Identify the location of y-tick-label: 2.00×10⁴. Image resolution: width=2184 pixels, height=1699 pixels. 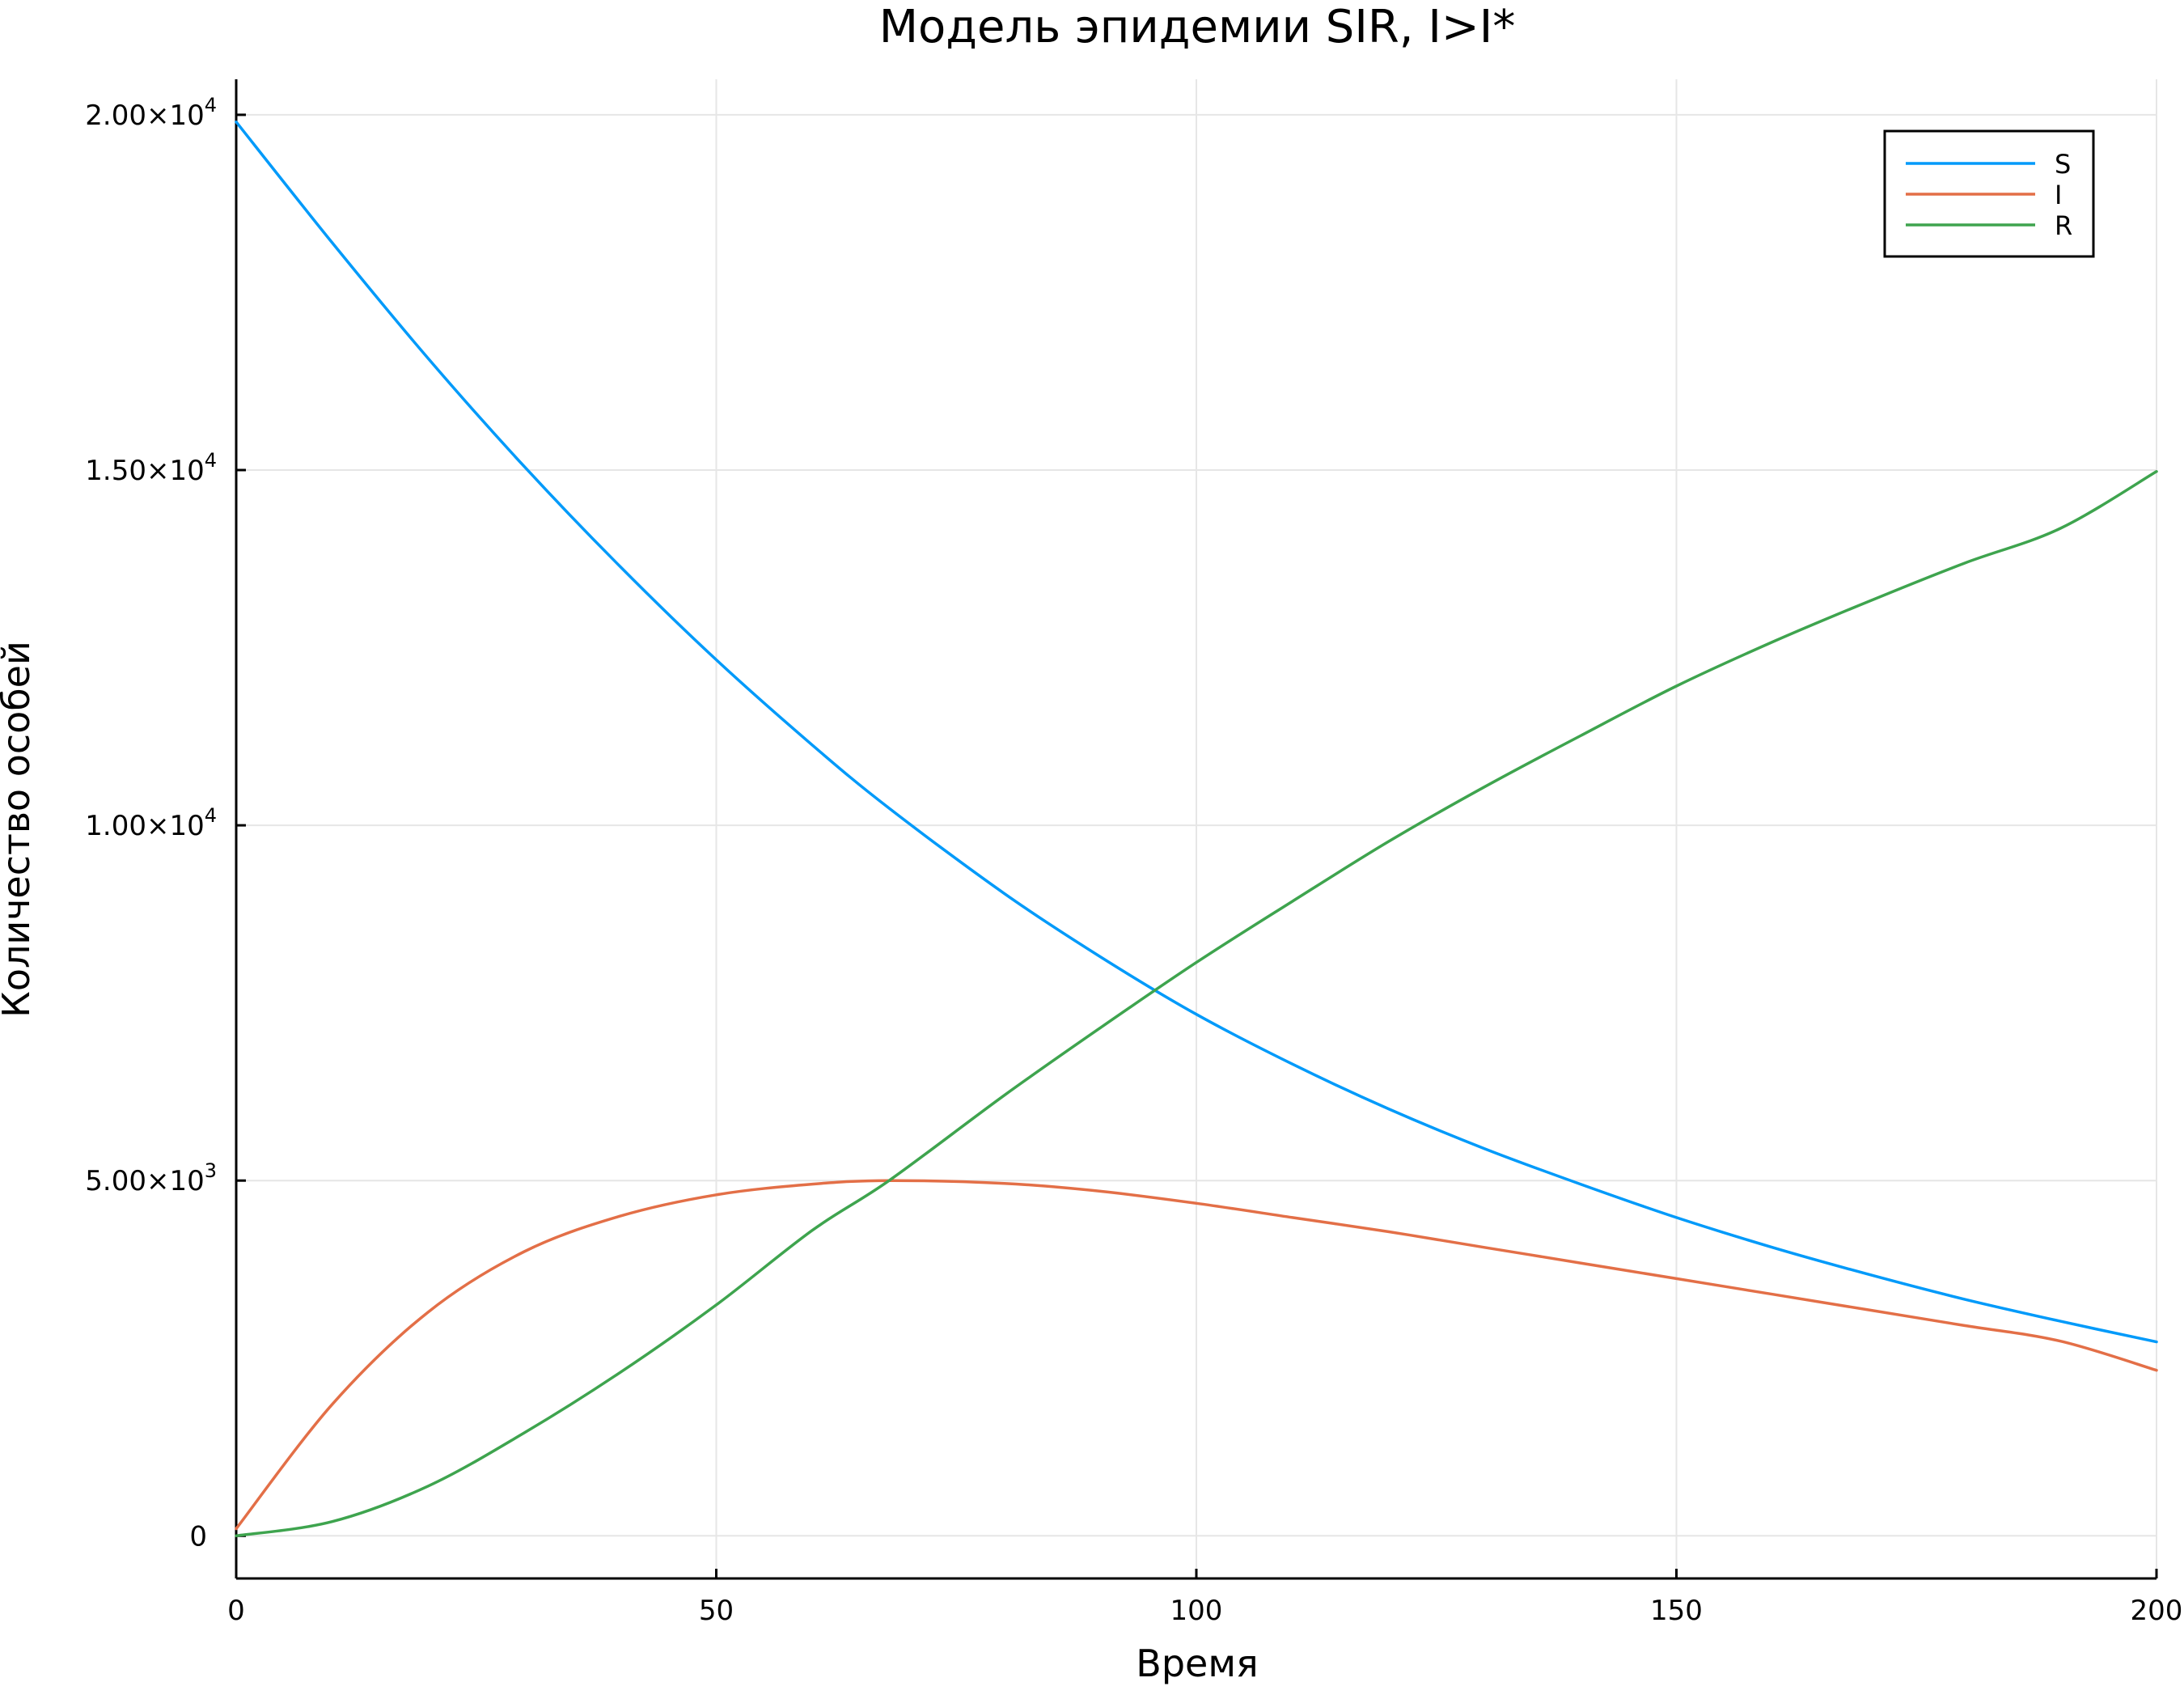
(151, 113).